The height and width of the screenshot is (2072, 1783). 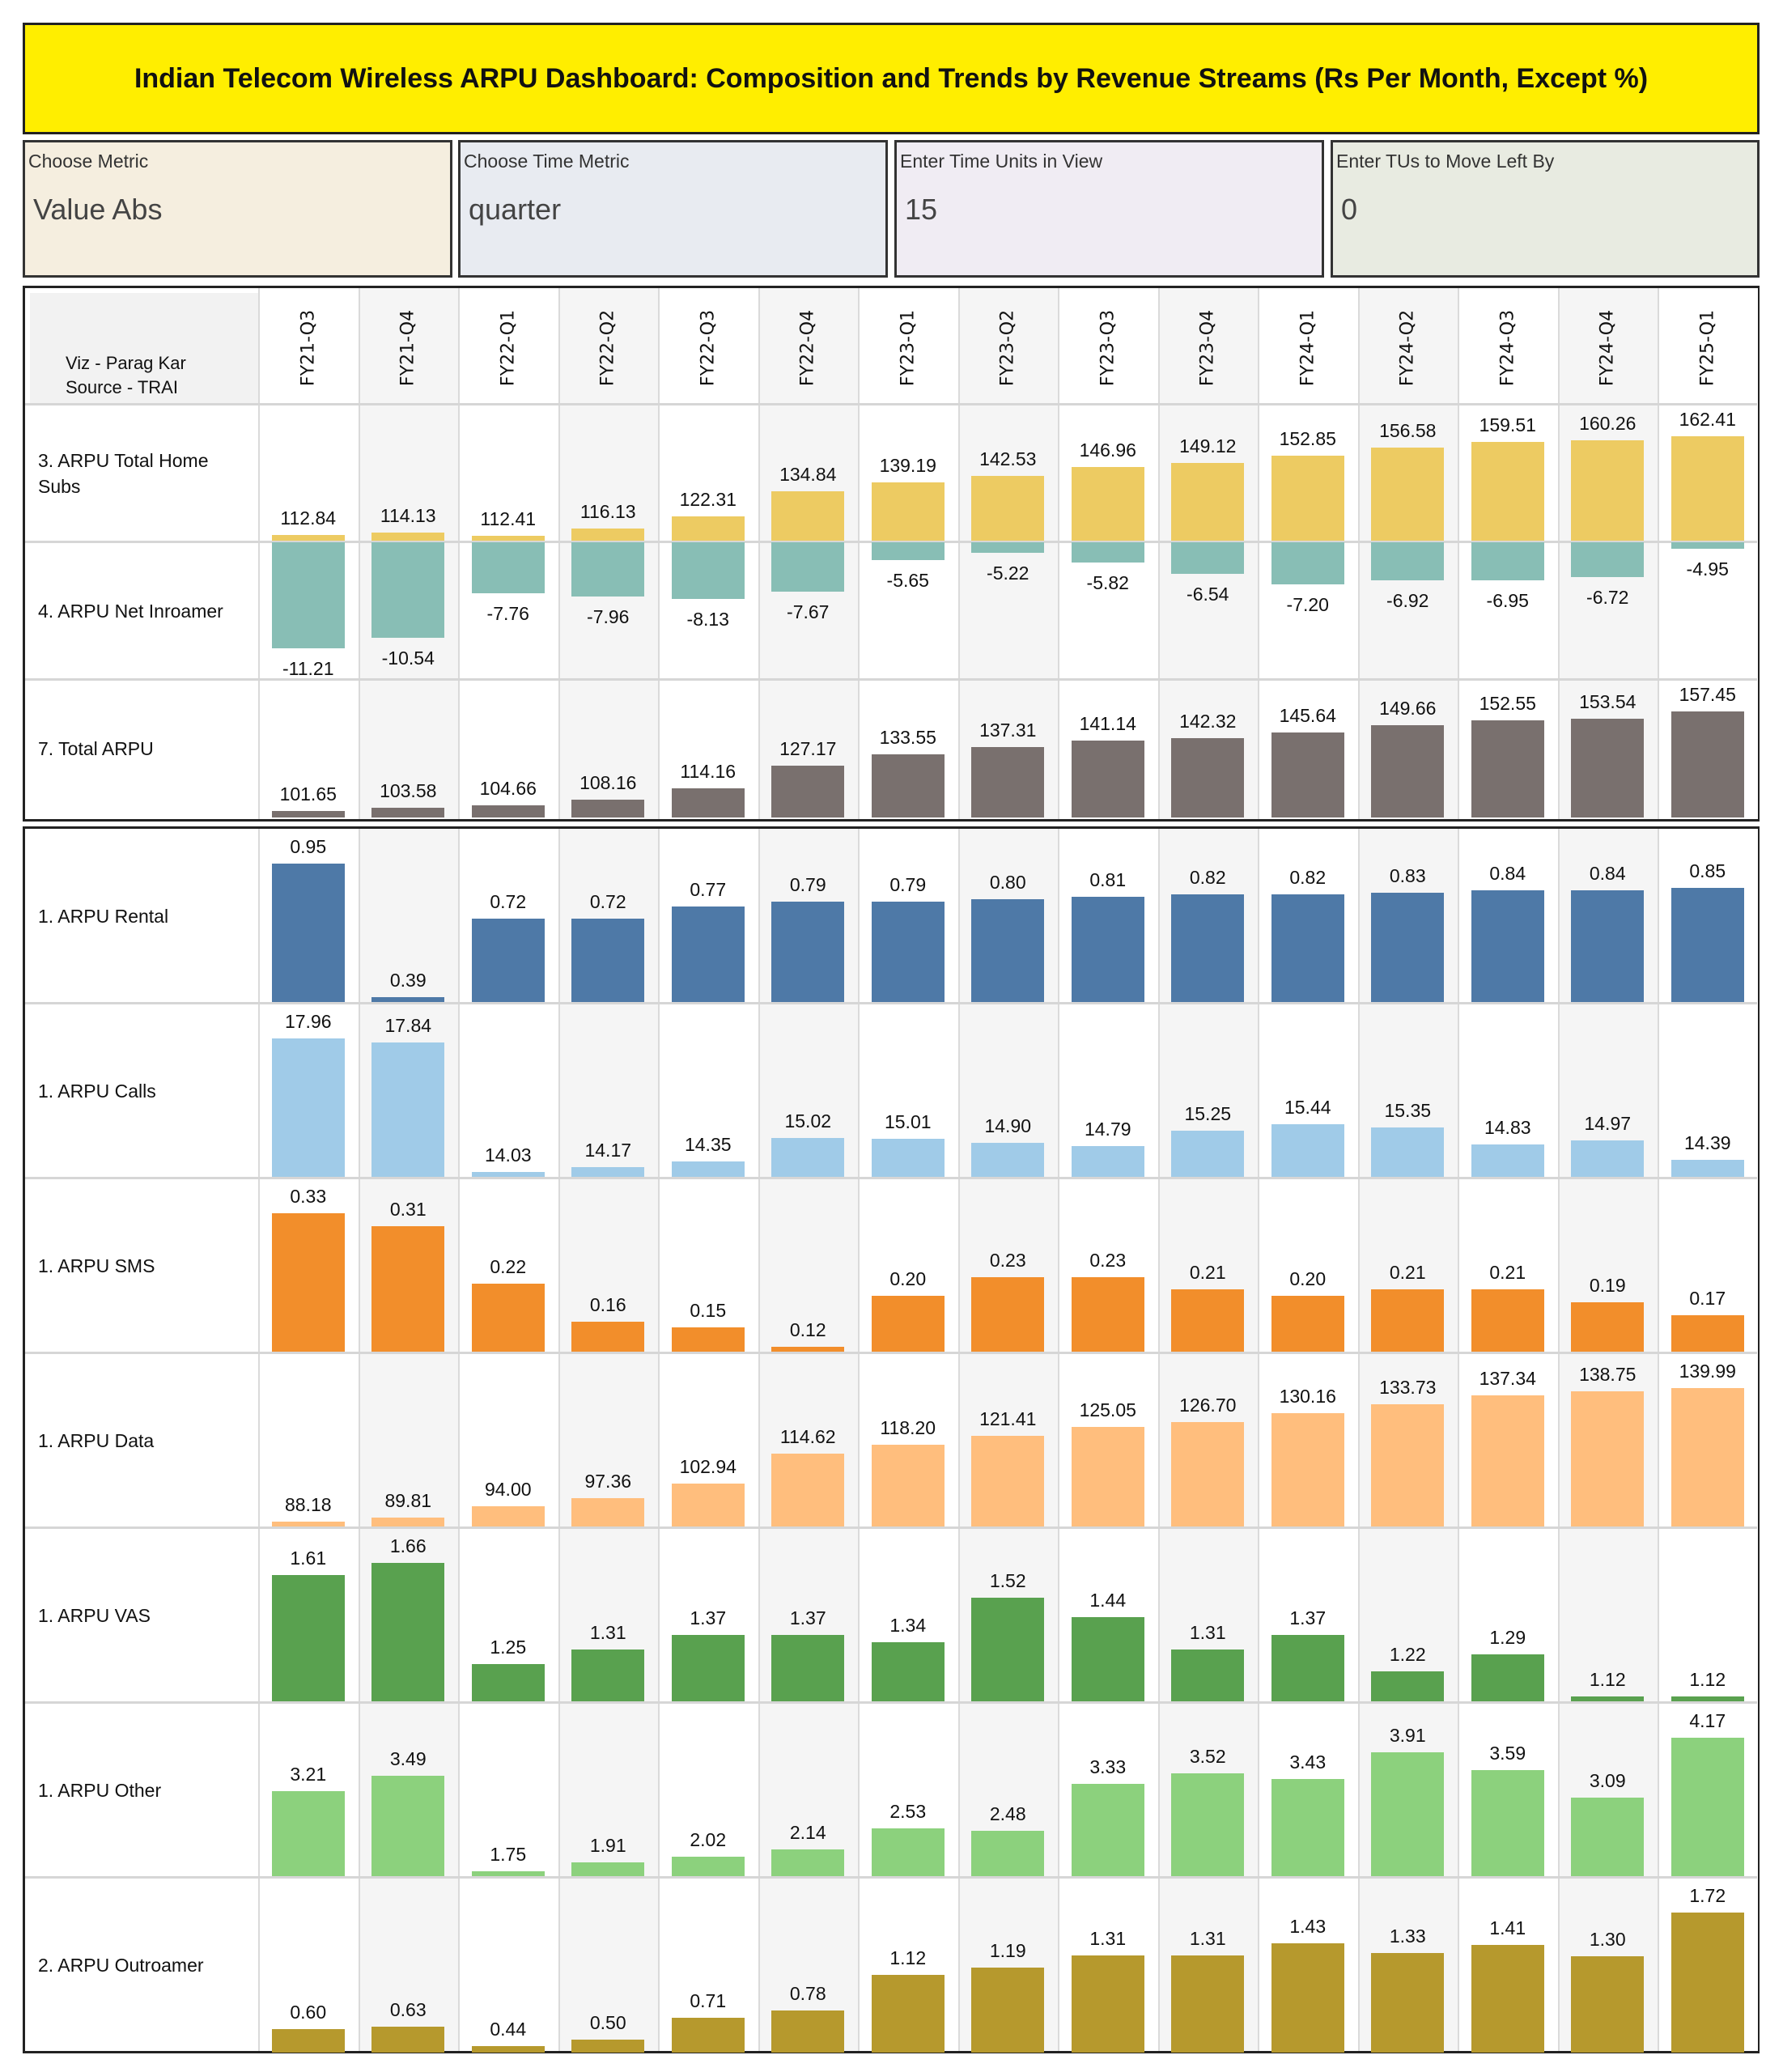 What do you see at coordinates (98, 209) in the screenshot?
I see `choose-metric-value: Value Abs` at bounding box center [98, 209].